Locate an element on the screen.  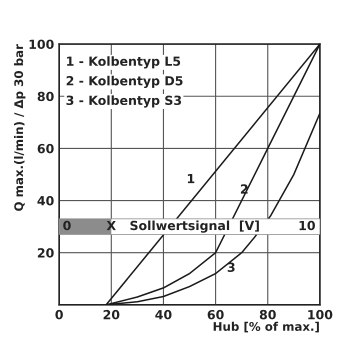
annotation: 1 - Kolbentyp L5 is located at coordinates (123, 62).